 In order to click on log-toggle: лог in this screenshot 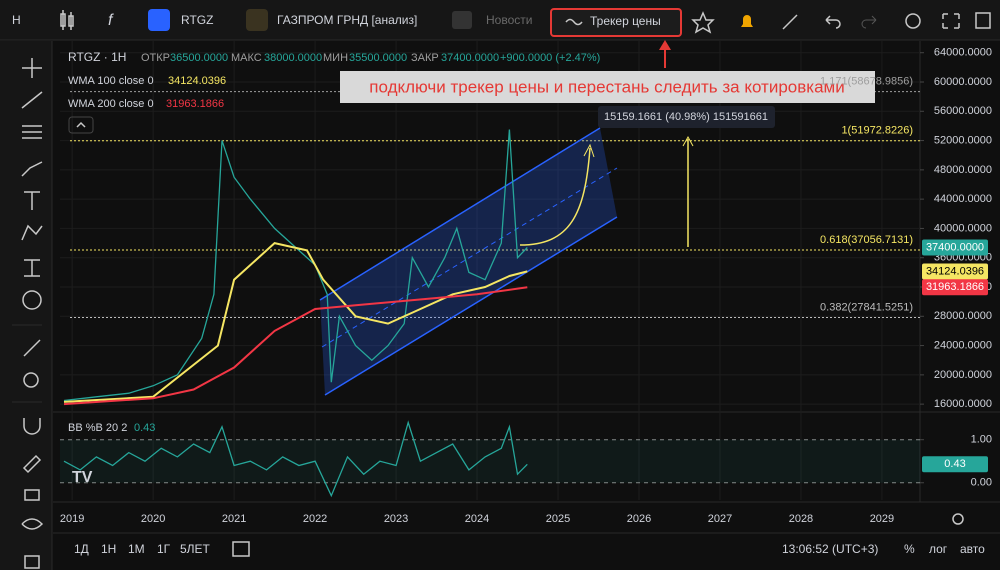, I will do `click(938, 549)`.